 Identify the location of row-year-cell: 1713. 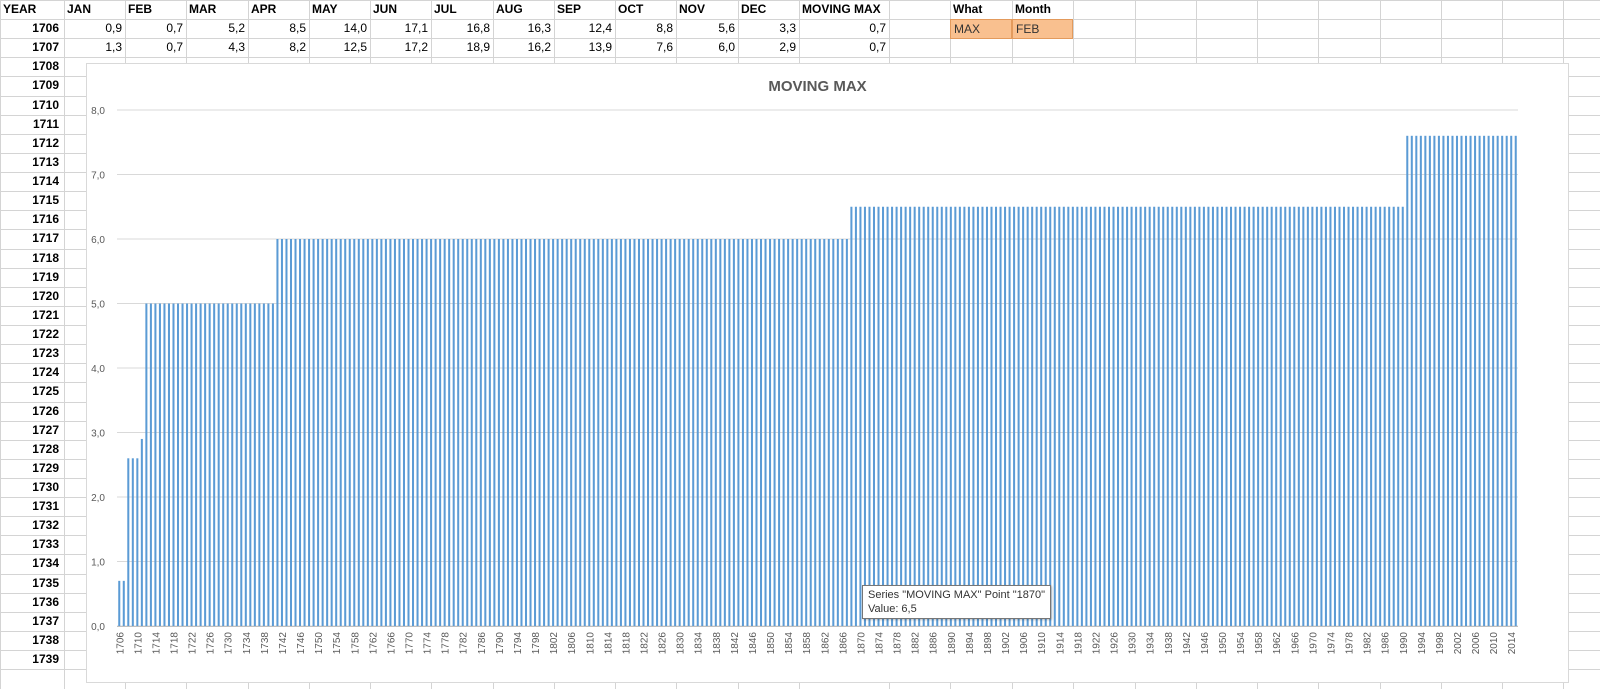
(45, 162).